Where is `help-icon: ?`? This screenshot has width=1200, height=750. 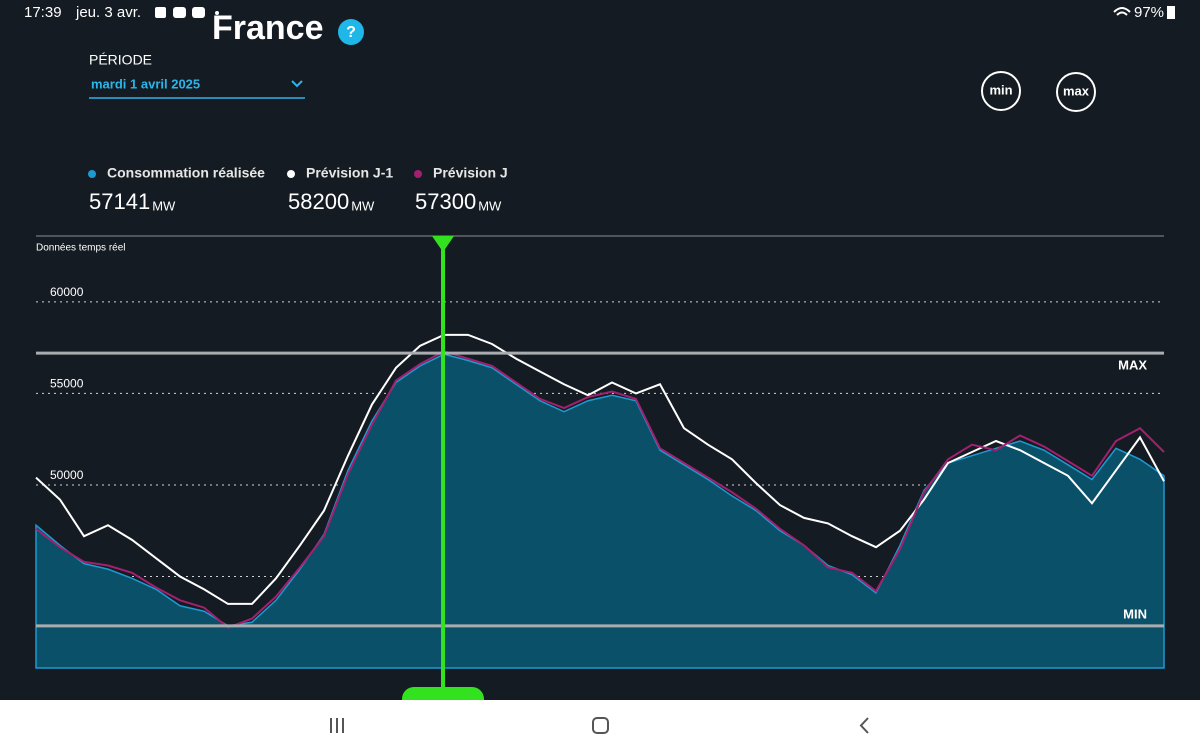
help-icon: ? is located at coordinates (351, 32).